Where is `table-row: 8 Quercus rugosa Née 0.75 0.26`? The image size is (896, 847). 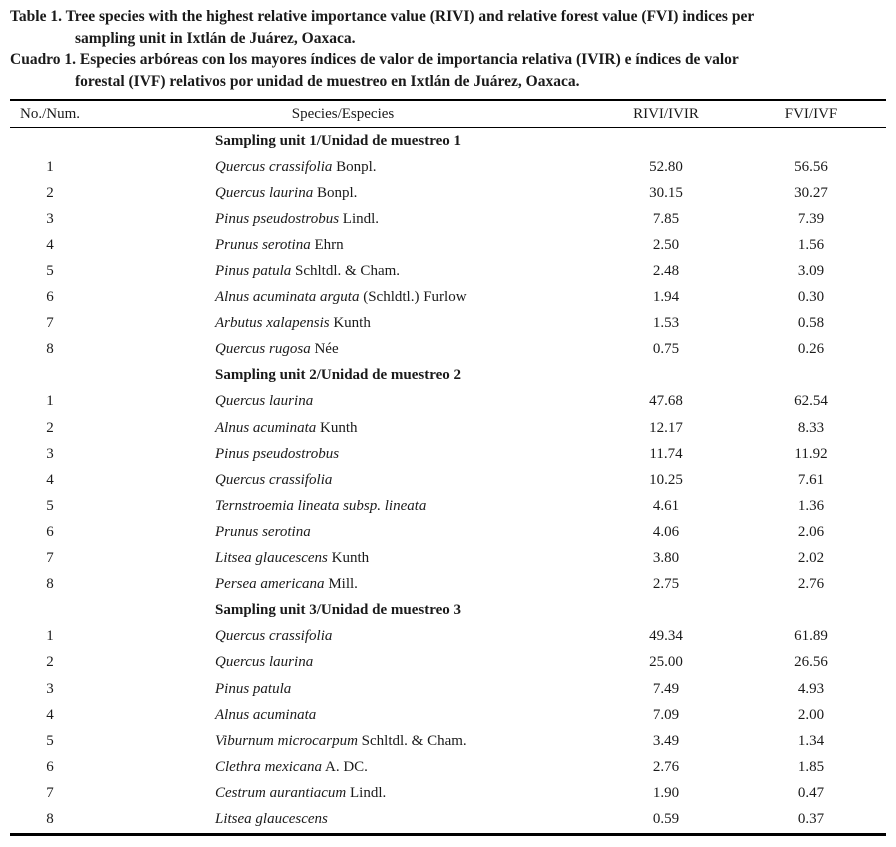
table-row: 8 Quercus rugosa Née 0.75 0.26 is located at coordinates (448, 350).